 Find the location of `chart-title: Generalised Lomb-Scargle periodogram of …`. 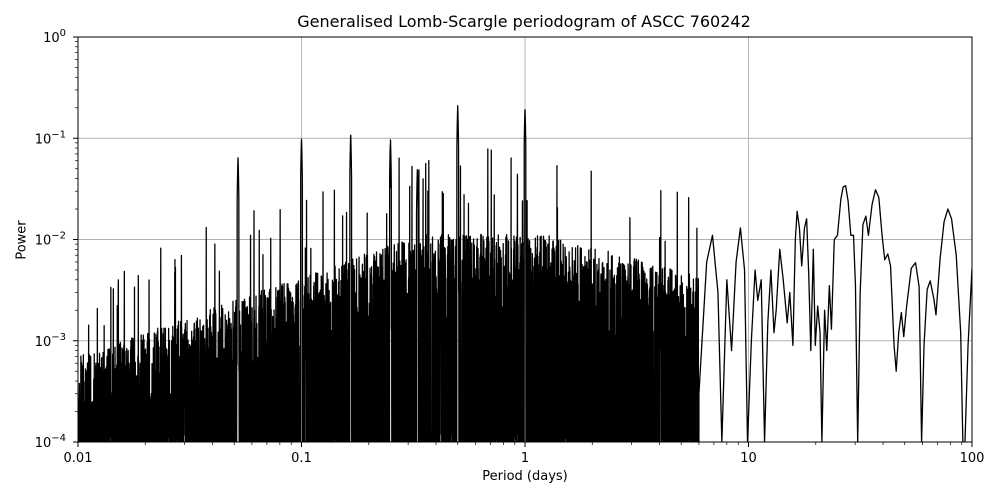

chart-title: Generalised Lomb-Scargle periodogram of … is located at coordinates (524, 21).